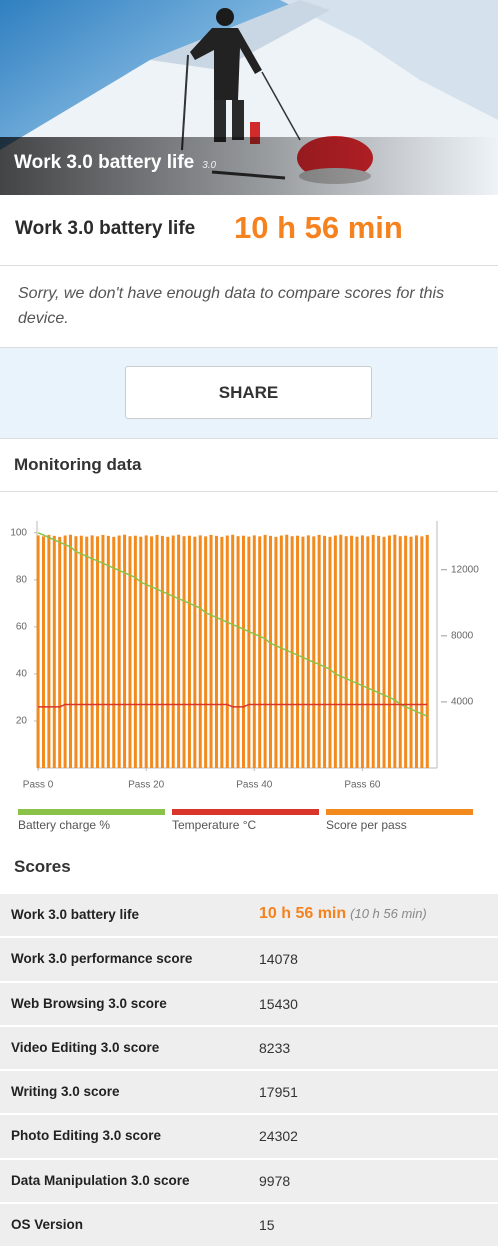 This screenshot has width=498, height=1251. What do you see at coordinates (366, 825) in the screenshot?
I see `legend-label: Score per pass` at bounding box center [366, 825].